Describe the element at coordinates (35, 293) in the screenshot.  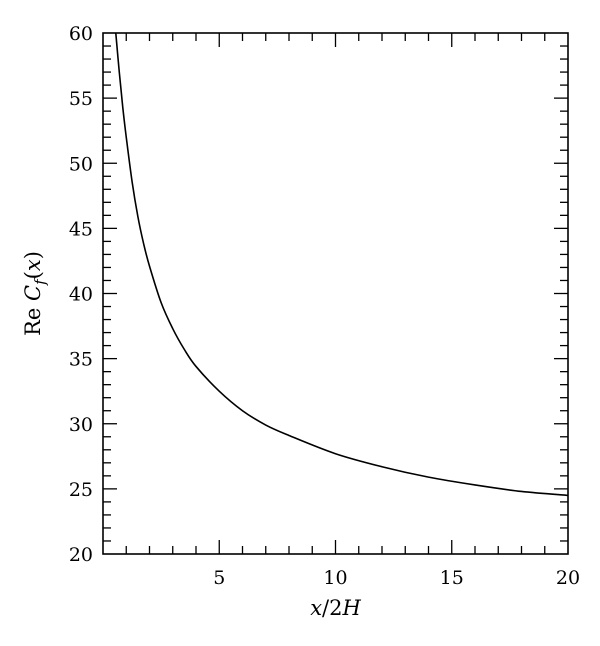
I see `y-axis-label: Re Cf(x)` at that location.